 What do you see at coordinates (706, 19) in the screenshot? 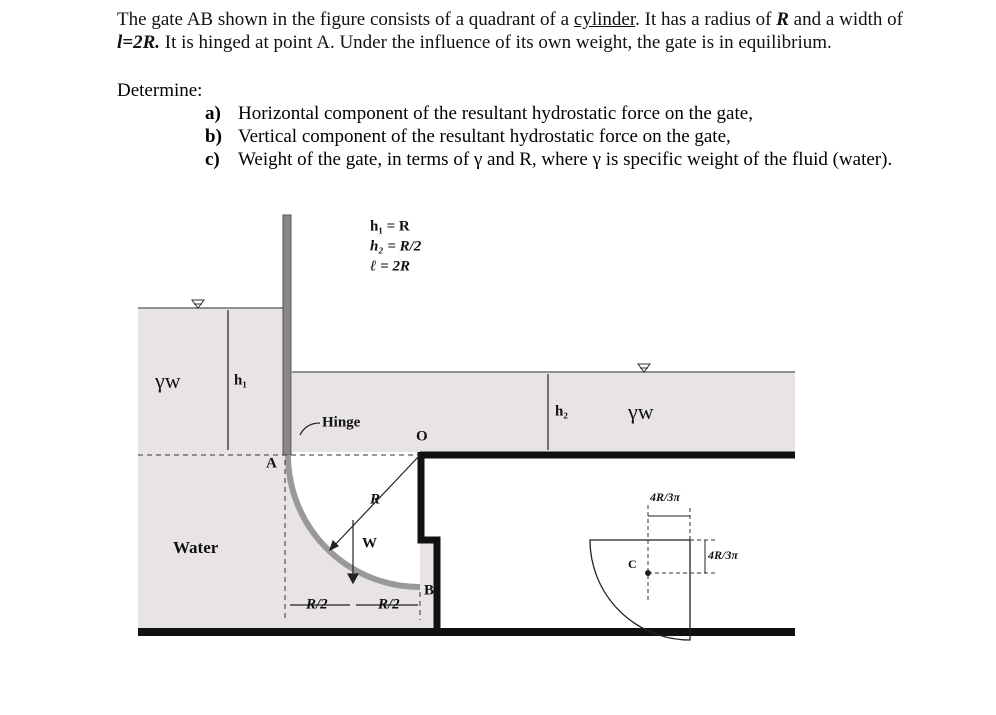
I see `text: . It has a radius of` at bounding box center [706, 19].